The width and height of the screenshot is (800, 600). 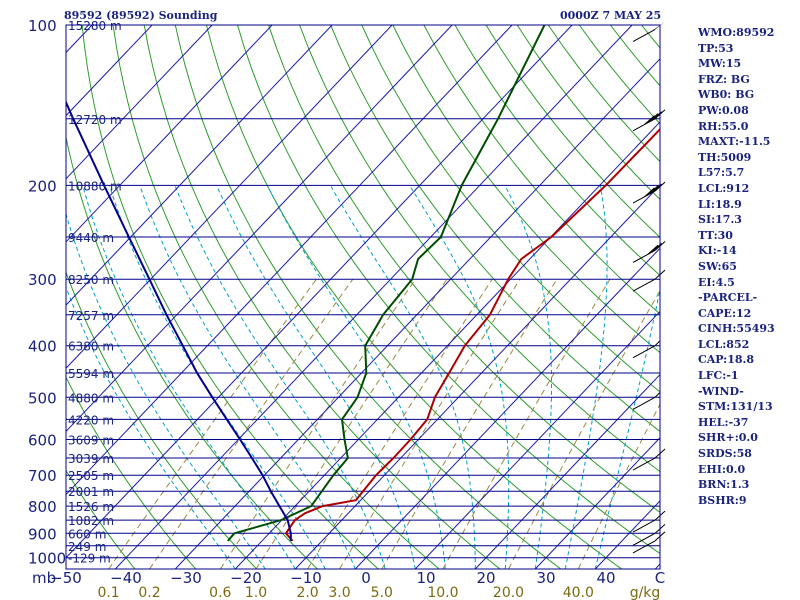 What do you see at coordinates (246, 578) in the screenshot?
I see `temperature-tick-label: −20` at bounding box center [246, 578].